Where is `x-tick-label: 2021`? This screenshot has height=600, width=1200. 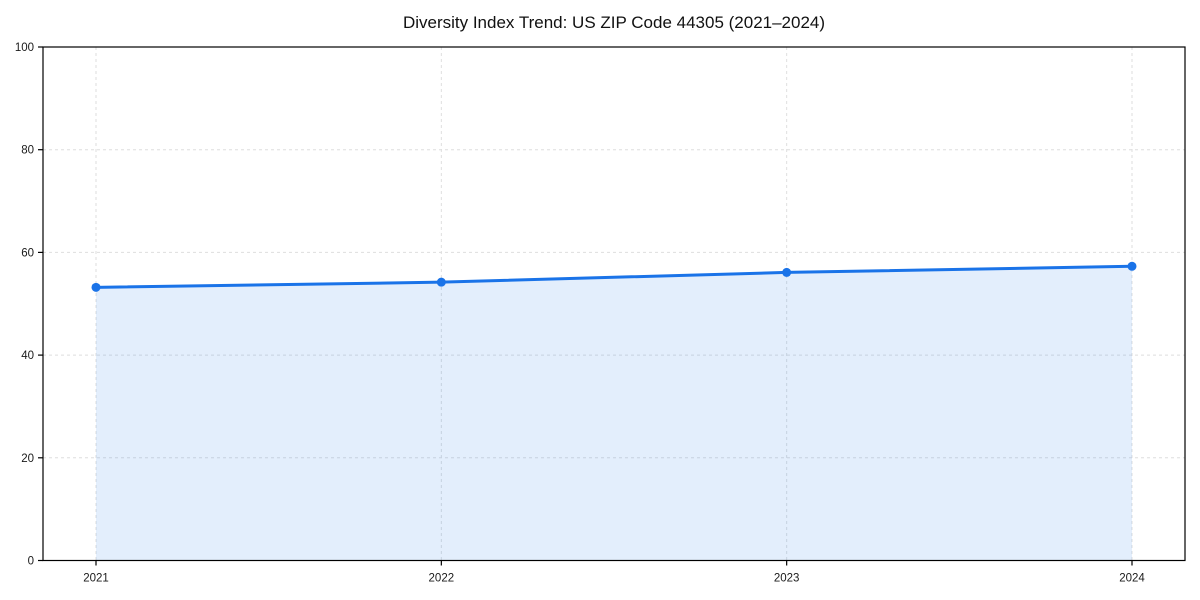
x-tick-label: 2021 is located at coordinates (96, 579).